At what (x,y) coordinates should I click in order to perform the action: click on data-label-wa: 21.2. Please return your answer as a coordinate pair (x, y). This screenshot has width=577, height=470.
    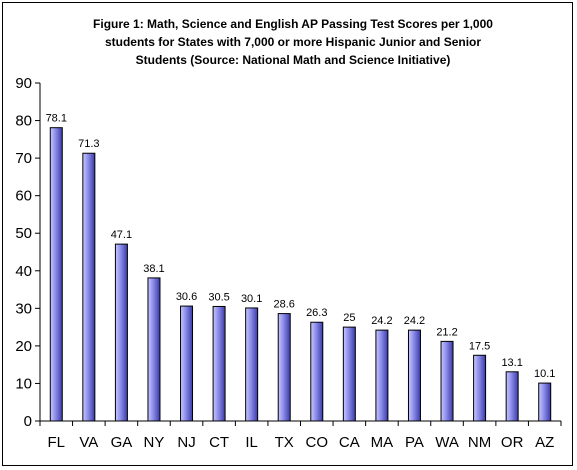
    Looking at the image, I should click on (446, 332).